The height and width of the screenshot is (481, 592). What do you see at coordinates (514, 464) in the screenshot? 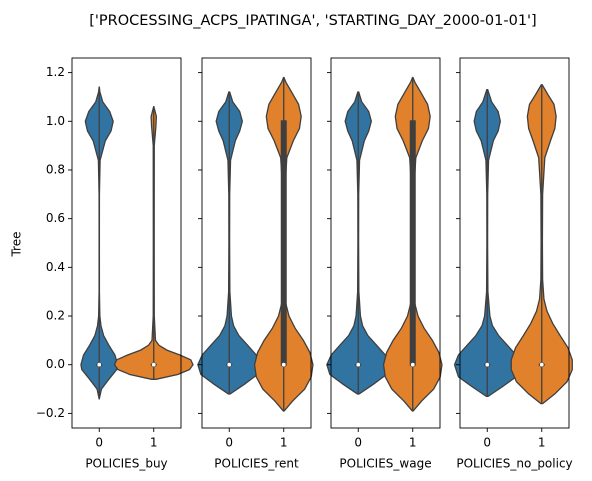
I see `x-axis-label: POLICIES_no_policy` at bounding box center [514, 464].